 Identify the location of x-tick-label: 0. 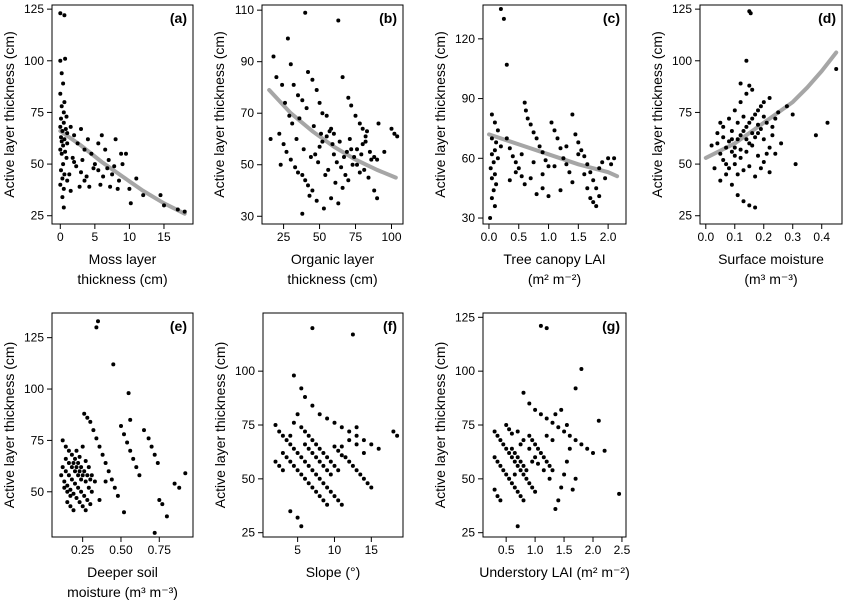
(60, 237).